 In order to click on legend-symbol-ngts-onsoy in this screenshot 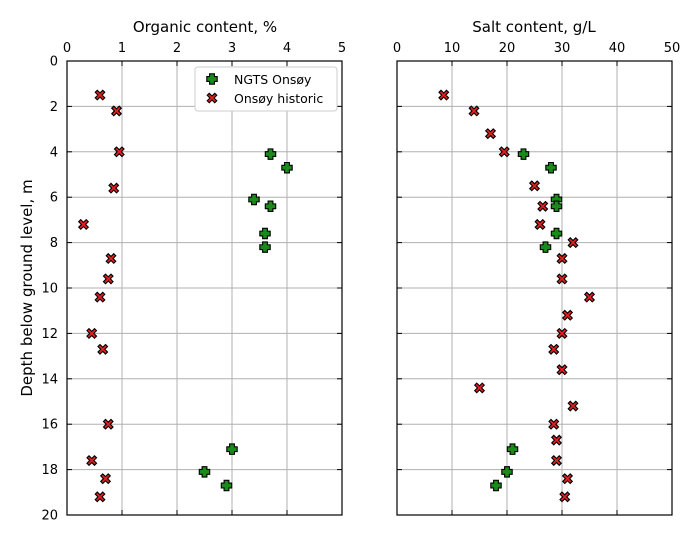, I will do `click(212, 79)`.